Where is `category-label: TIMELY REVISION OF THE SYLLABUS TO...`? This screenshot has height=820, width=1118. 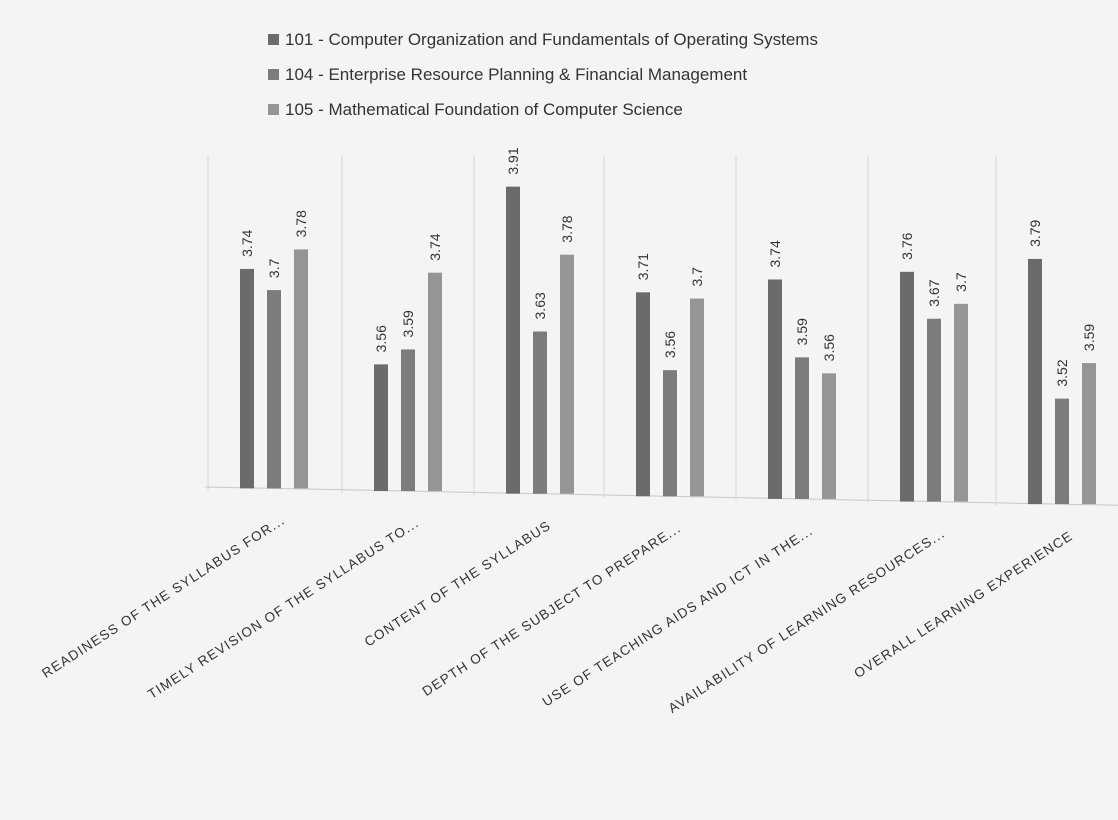
category-label: TIMELY REVISION OF THE SYLLABUS TO... is located at coordinates (283, 608).